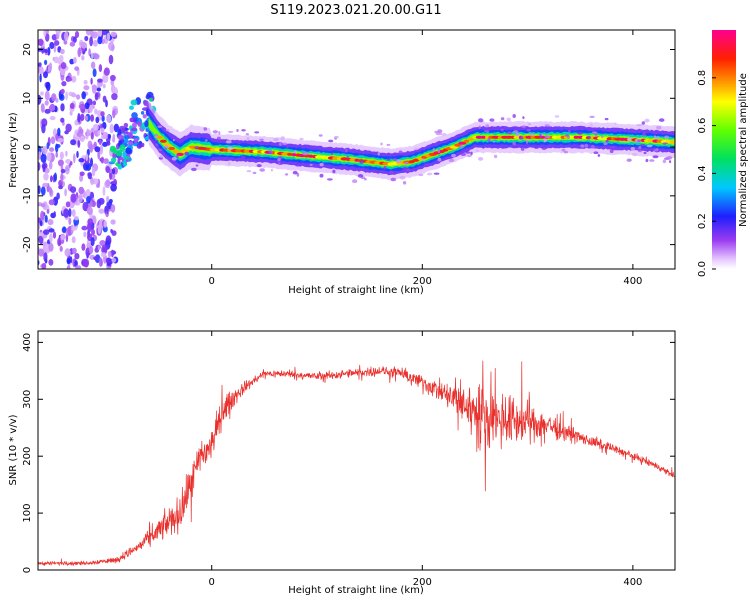  What do you see at coordinates (702, 78) in the screenshot?
I see `colorbar-tick-label: 0.8` at bounding box center [702, 78].